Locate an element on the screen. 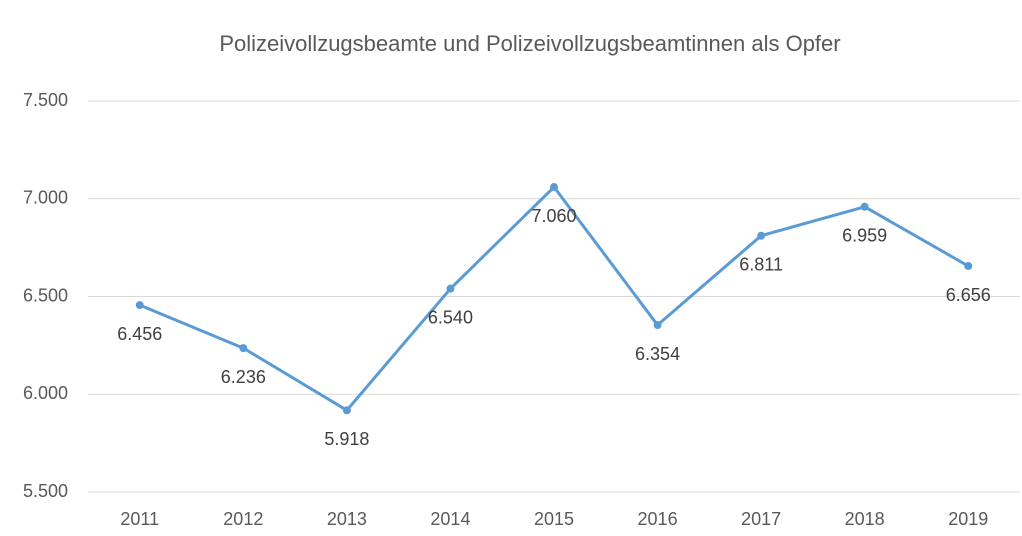  x-tick-label: 2015 is located at coordinates (554, 519).